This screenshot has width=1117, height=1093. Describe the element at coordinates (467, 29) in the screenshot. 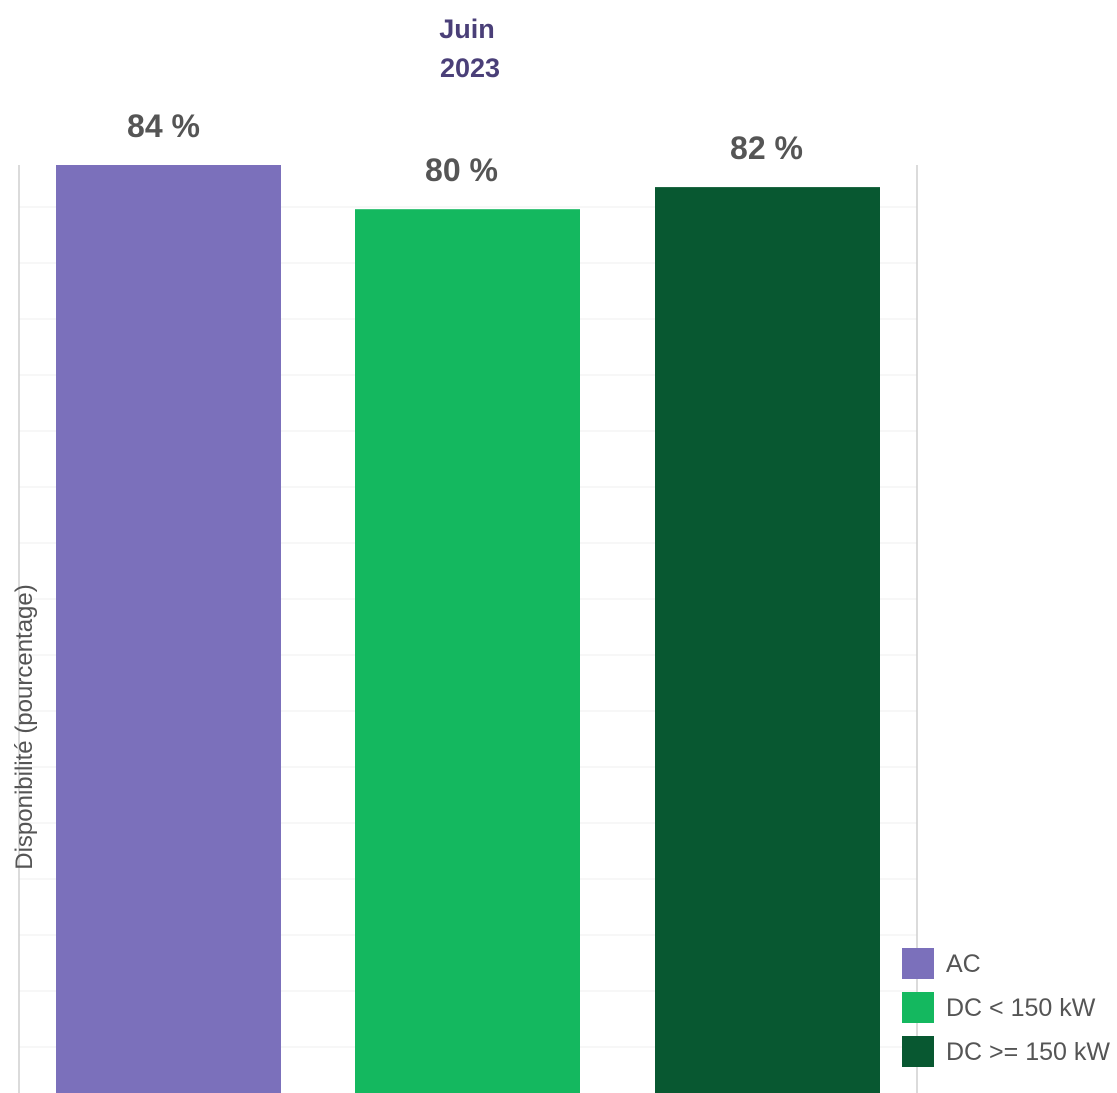

I see `chart-title-line1: Juin` at that location.